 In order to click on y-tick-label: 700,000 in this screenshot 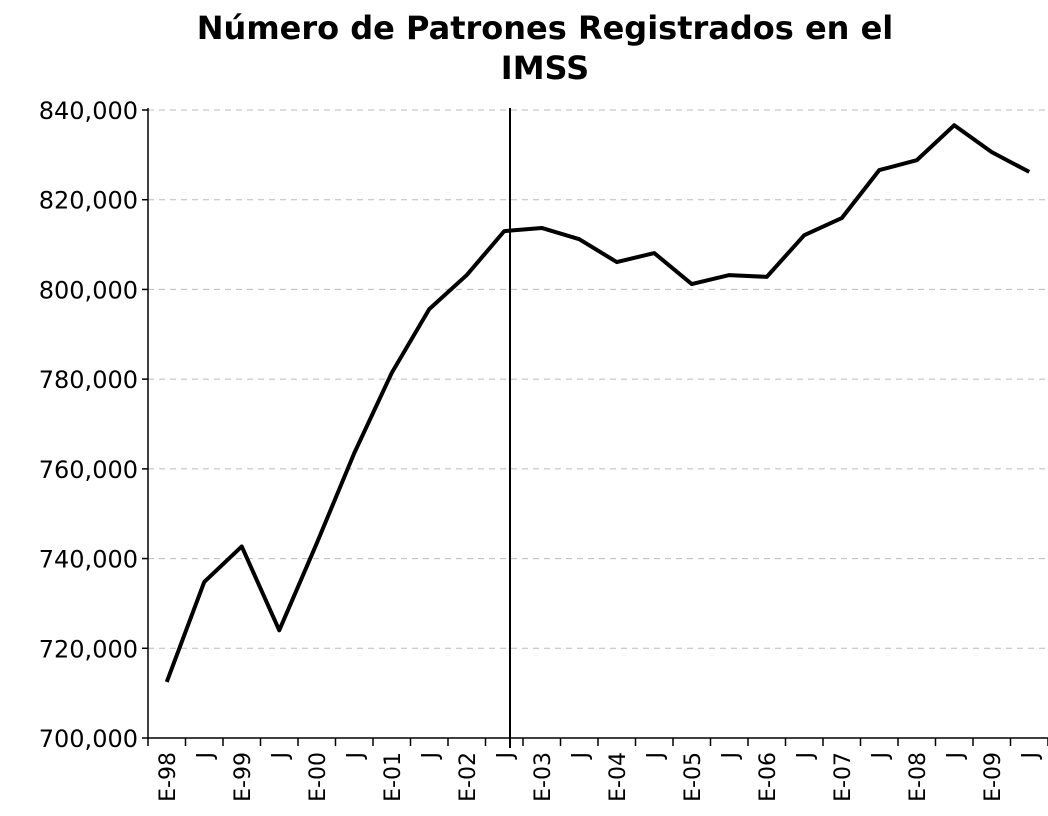, I will do `click(88, 739)`.